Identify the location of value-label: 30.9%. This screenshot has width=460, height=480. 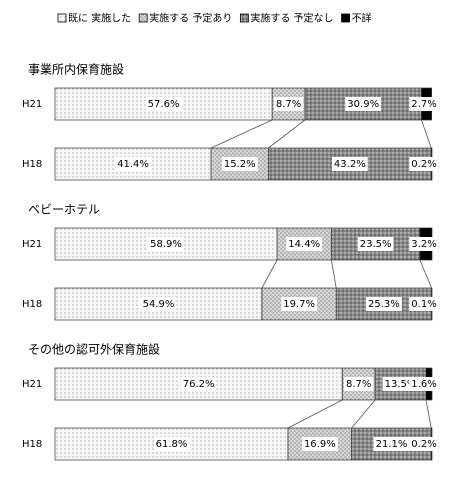
(363, 104).